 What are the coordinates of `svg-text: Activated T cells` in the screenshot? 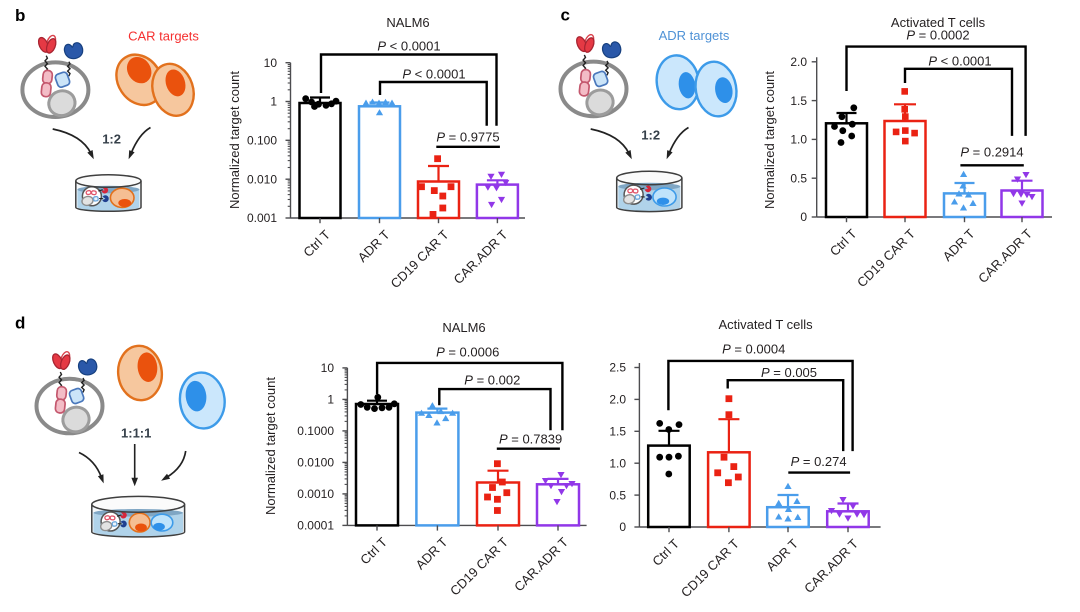 It's located at (766, 324).